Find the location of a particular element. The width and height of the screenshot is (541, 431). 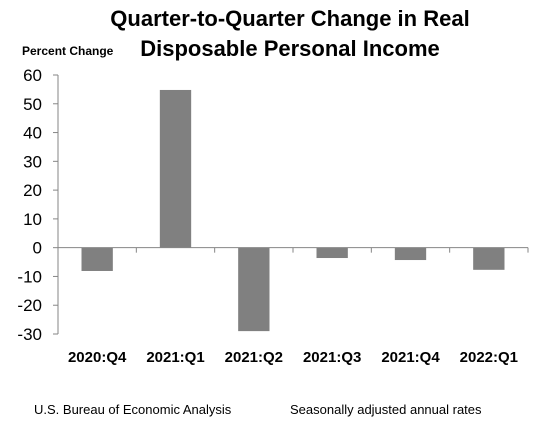

source-note: U.S. Bureau of Economic Analysis is located at coordinates (133, 409).